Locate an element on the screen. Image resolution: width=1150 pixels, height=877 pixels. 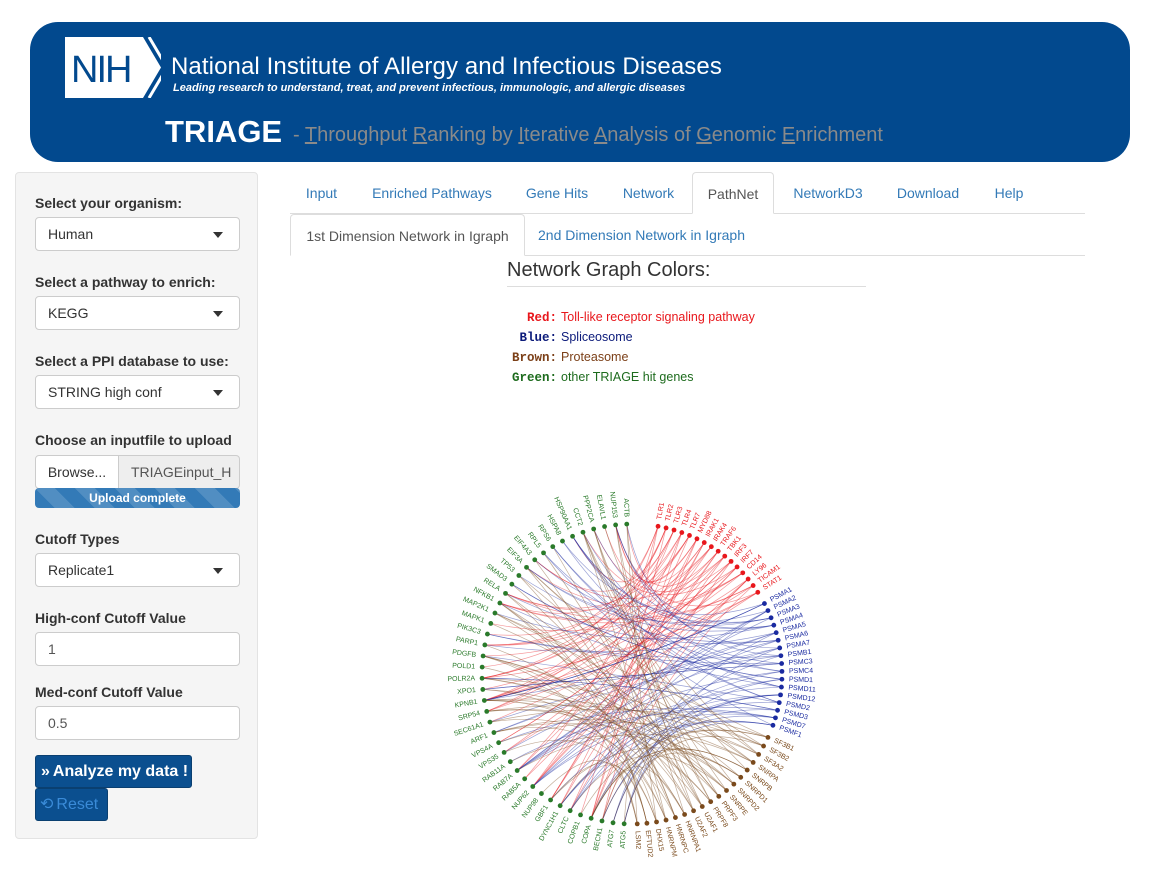
ppi-label: Select a PPI database to use: is located at coordinates (132, 361).